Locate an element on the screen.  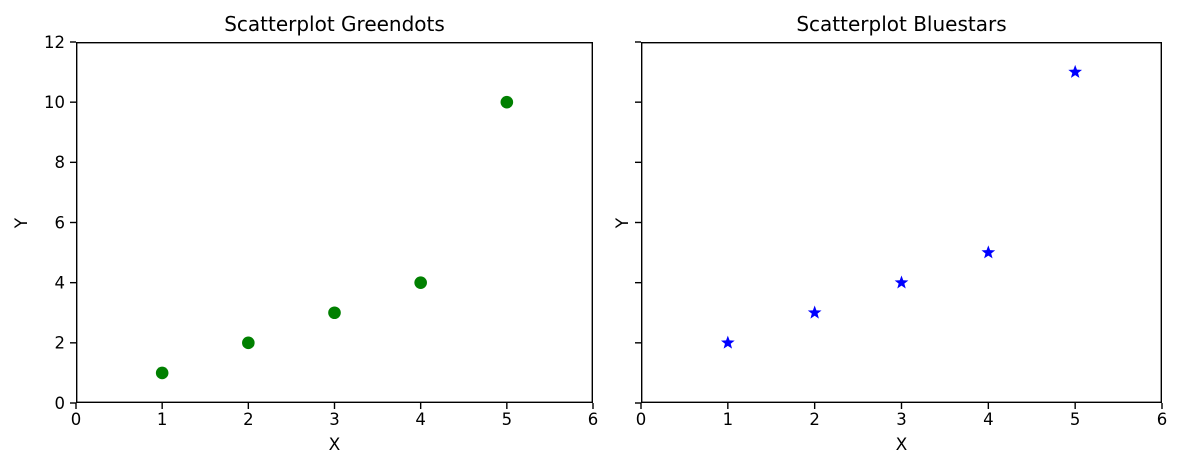
y-tick-label: 12 is located at coordinates (54, 42).